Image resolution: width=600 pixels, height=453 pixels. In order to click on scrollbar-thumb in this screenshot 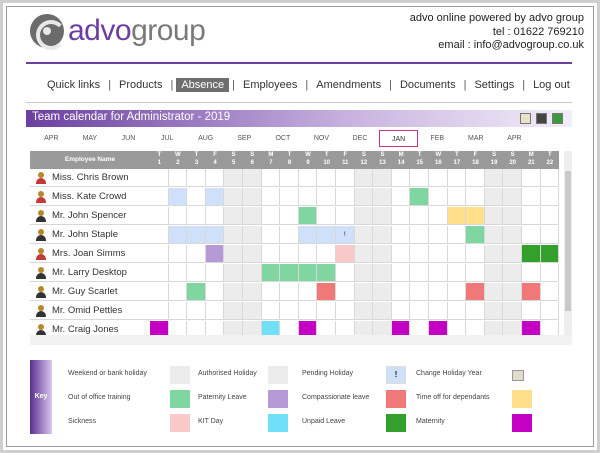, I will do `click(568, 241)`.